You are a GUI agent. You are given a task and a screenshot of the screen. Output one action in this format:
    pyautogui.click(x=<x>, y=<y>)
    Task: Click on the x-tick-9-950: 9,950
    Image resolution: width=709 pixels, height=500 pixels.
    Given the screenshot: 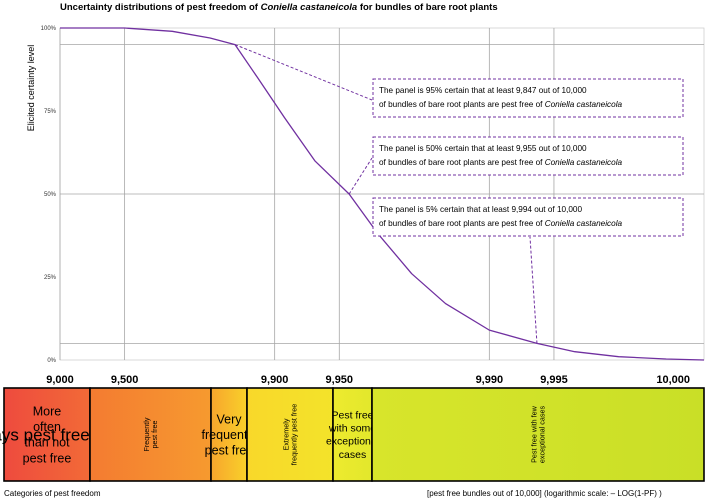 What is the action you would take?
    pyautogui.click(x=340, y=380)
    